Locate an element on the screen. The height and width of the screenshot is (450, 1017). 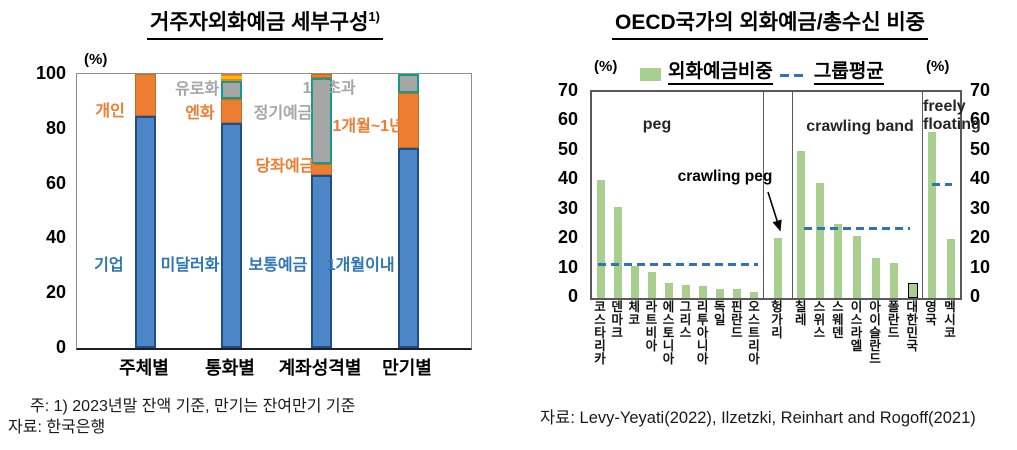
country-label-코스타리카: 코스타리카 is located at coordinates (598, 332).